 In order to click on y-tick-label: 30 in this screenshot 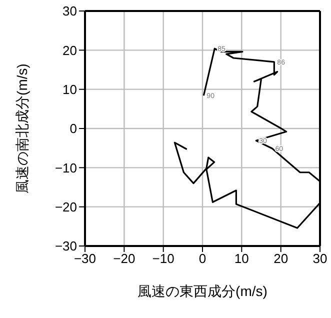, I will do `click(69, 11)`.